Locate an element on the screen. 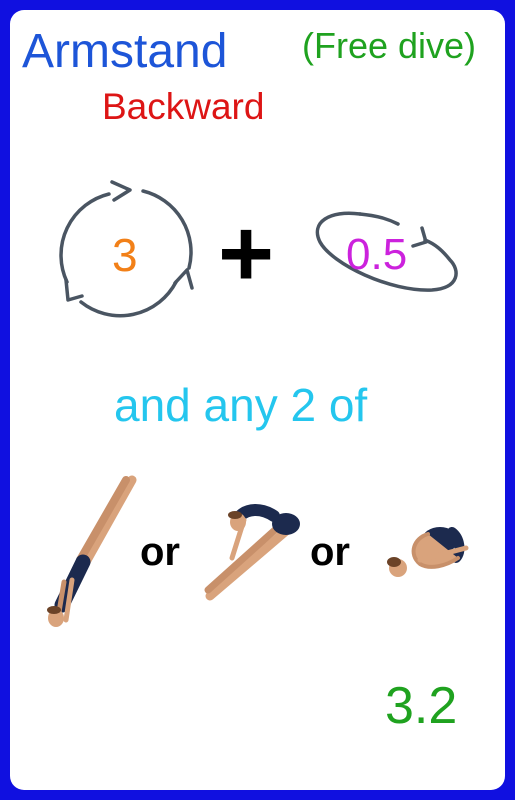 This screenshot has width=515, height=800. tuck-position-diver is located at coordinates (428, 552).